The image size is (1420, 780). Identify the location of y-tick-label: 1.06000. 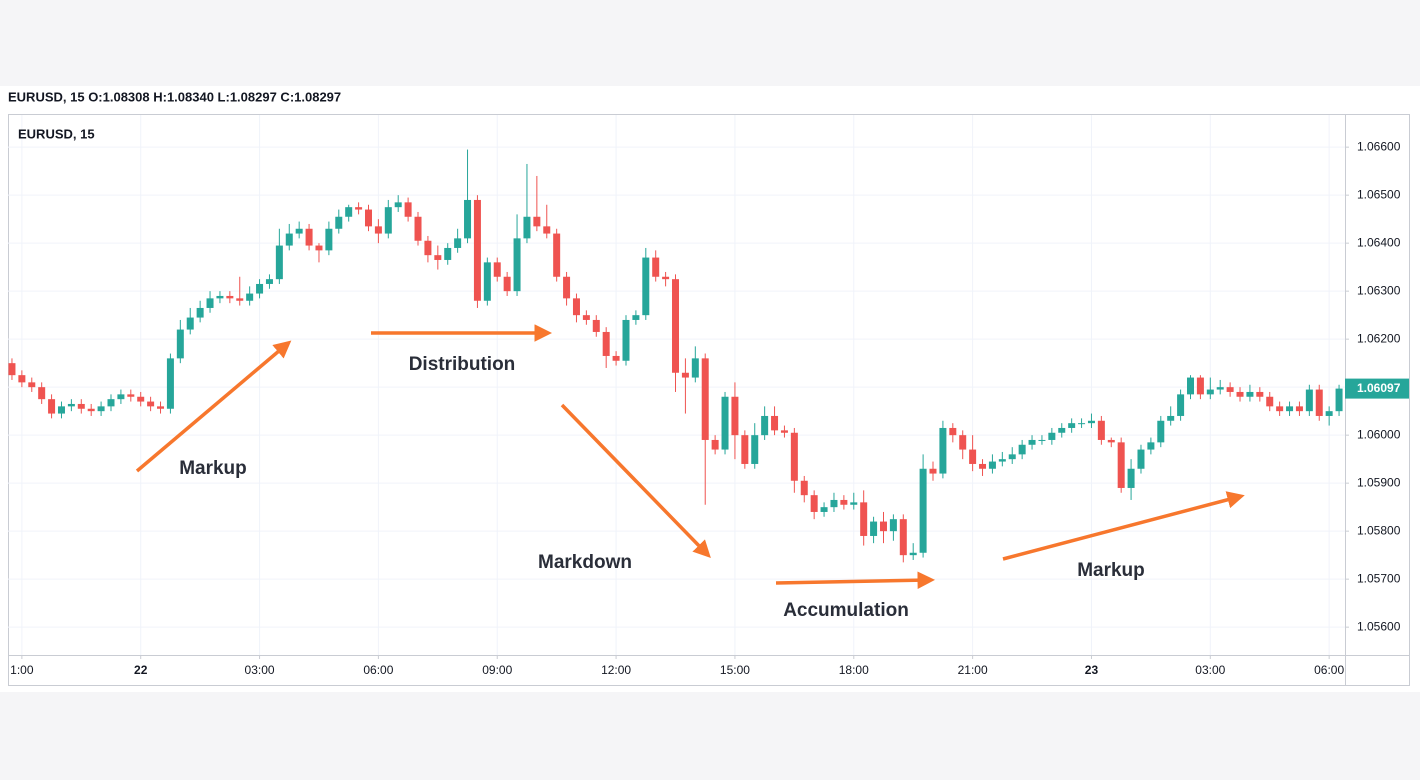
(1379, 434).